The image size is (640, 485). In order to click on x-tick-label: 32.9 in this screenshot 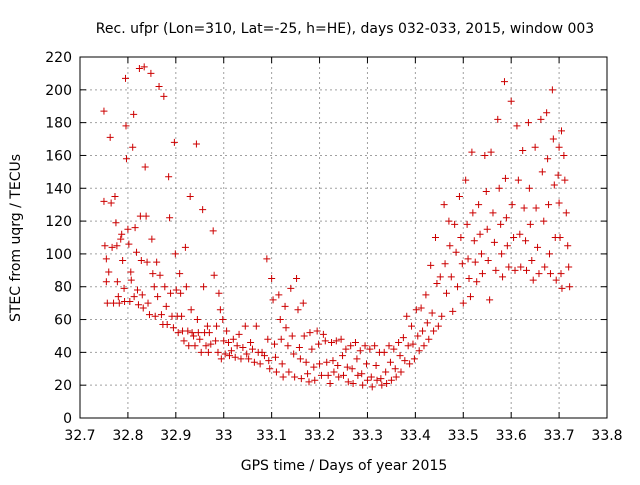, I will do `click(175, 436)`.